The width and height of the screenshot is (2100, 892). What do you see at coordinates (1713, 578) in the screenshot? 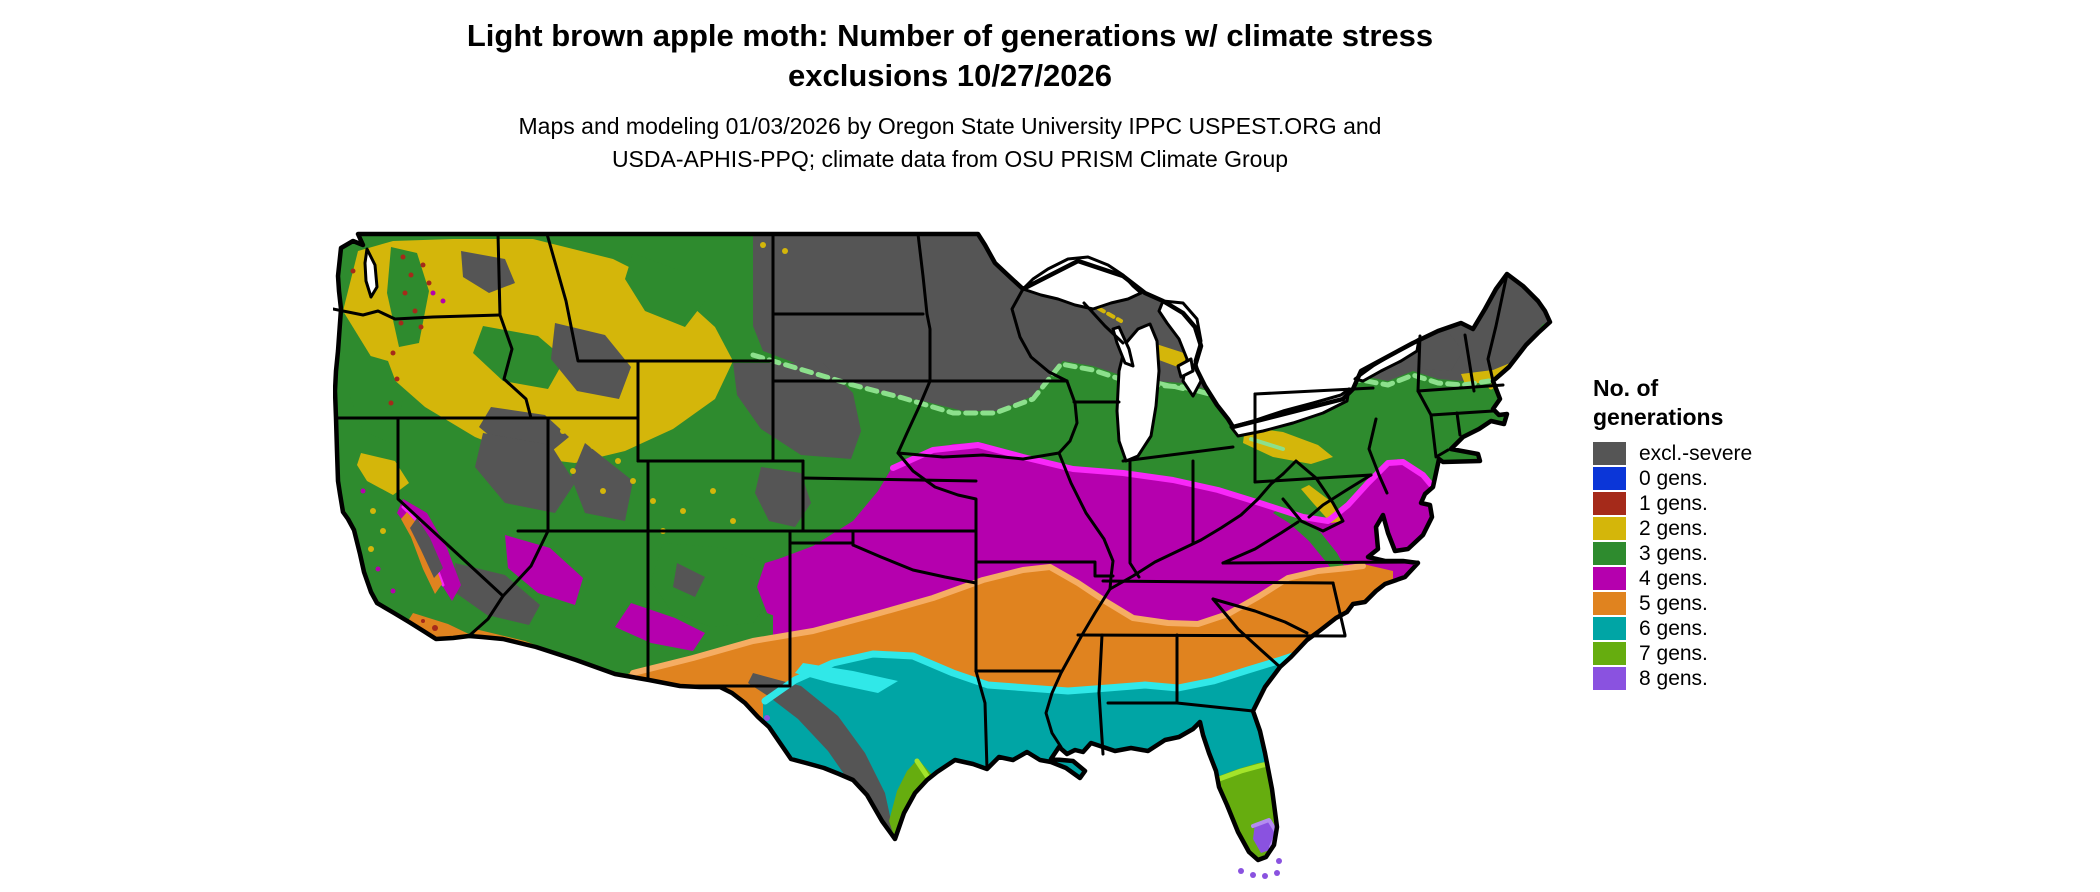
I see `legend-item-4-gens: 4 gens.` at bounding box center [1713, 578].